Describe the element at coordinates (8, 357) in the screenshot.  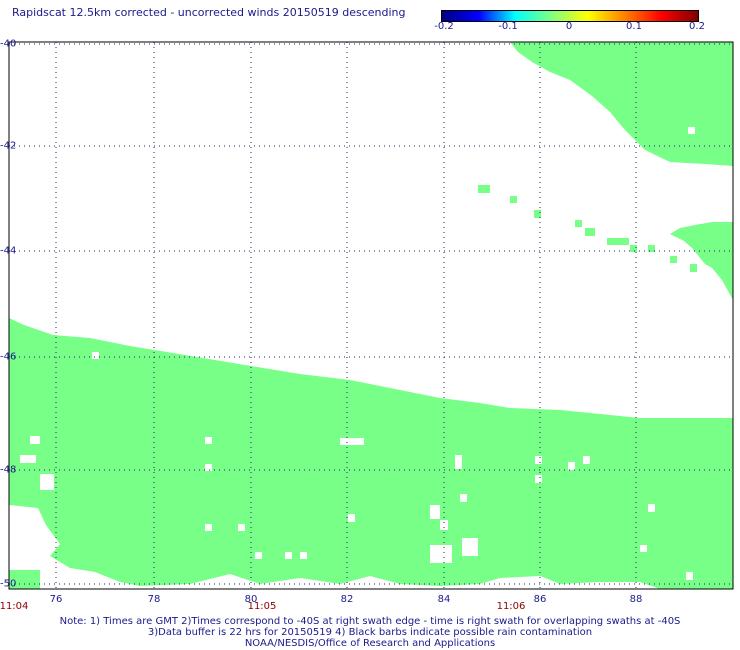
I see `lat-label: -46` at that location.